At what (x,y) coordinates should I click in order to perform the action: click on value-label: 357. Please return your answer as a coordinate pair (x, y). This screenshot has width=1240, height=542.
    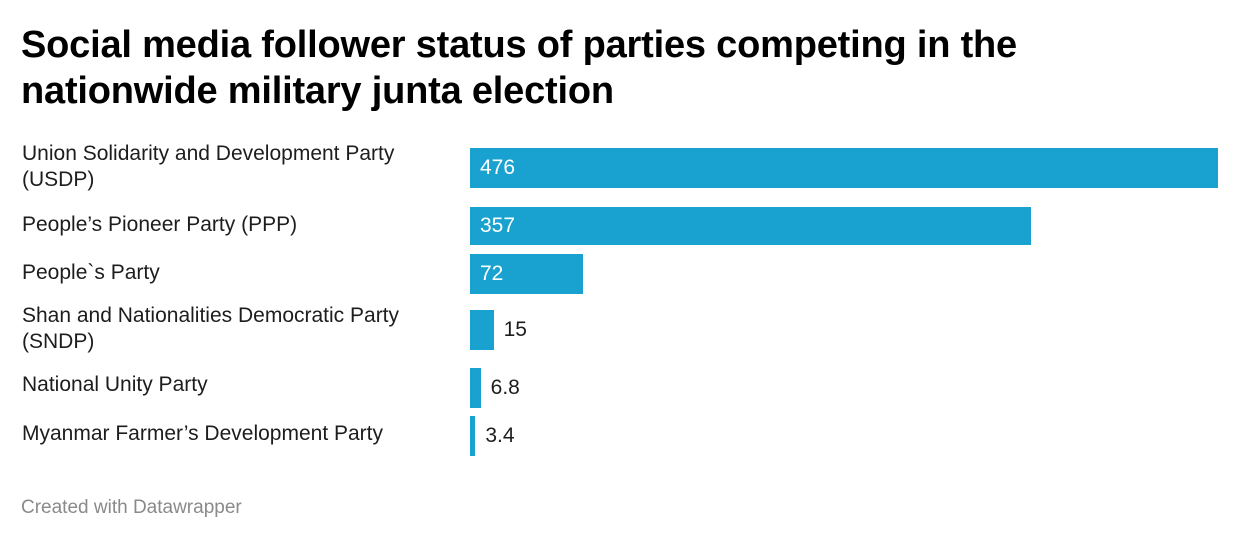
    Looking at the image, I should click on (498, 225).